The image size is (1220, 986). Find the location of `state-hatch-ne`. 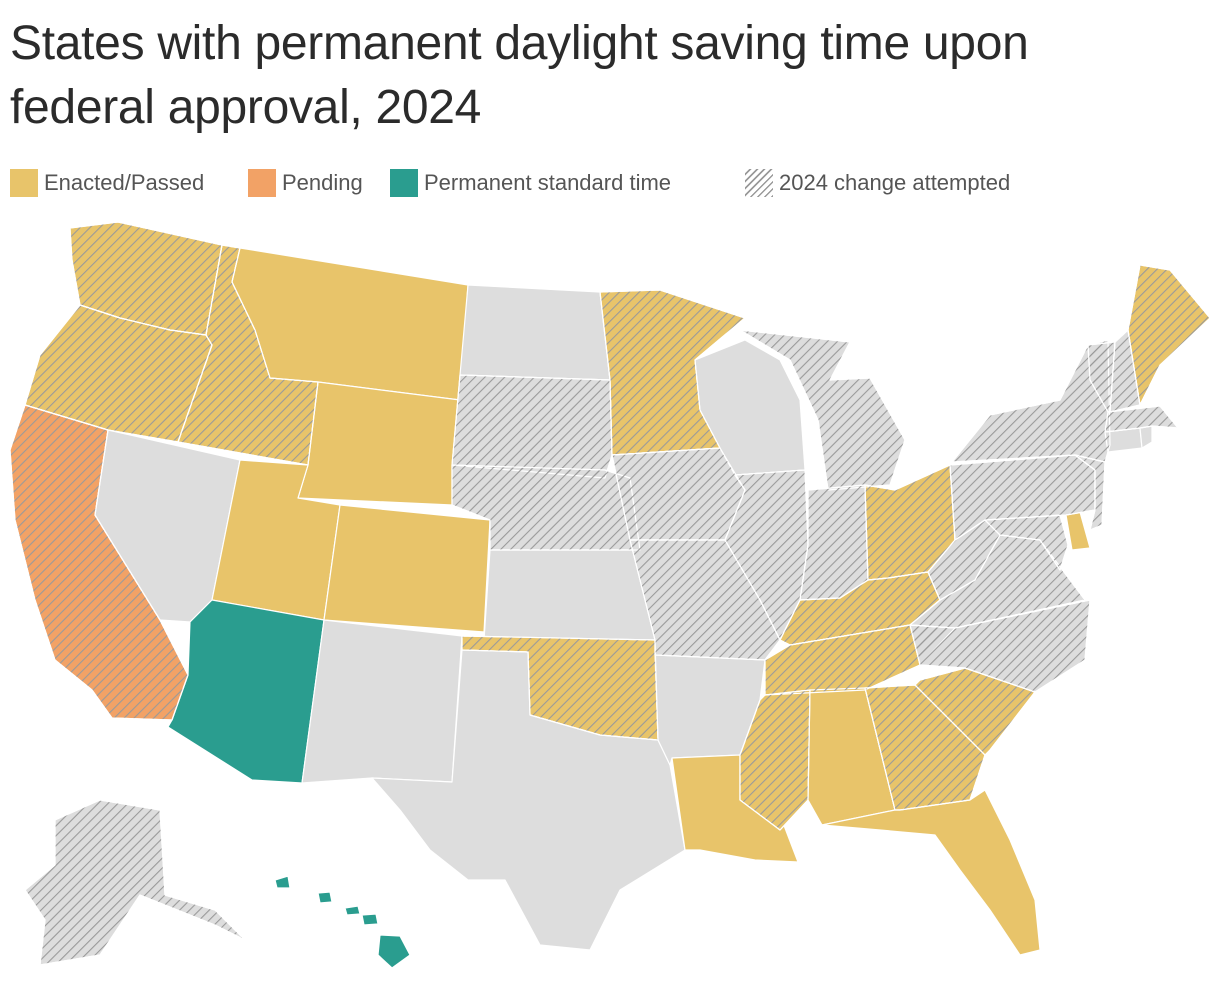

state-hatch-ne is located at coordinates (546, 507).